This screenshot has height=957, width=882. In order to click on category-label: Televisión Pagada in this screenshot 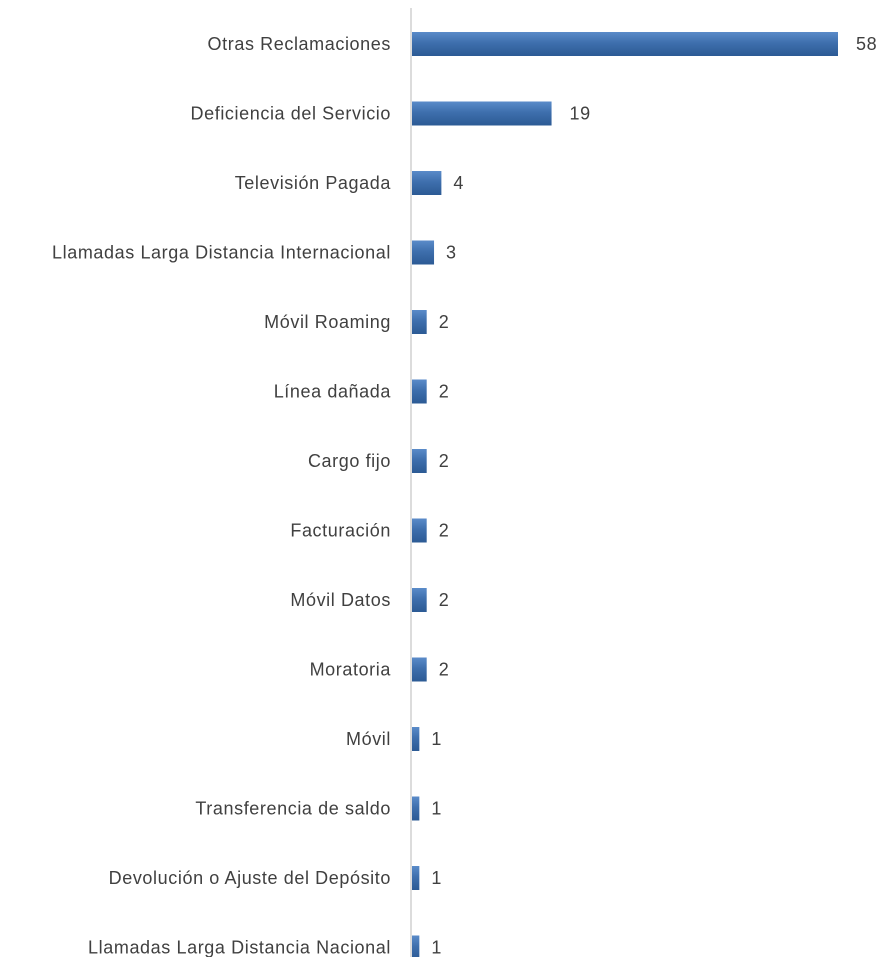, I will do `click(313, 183)`.